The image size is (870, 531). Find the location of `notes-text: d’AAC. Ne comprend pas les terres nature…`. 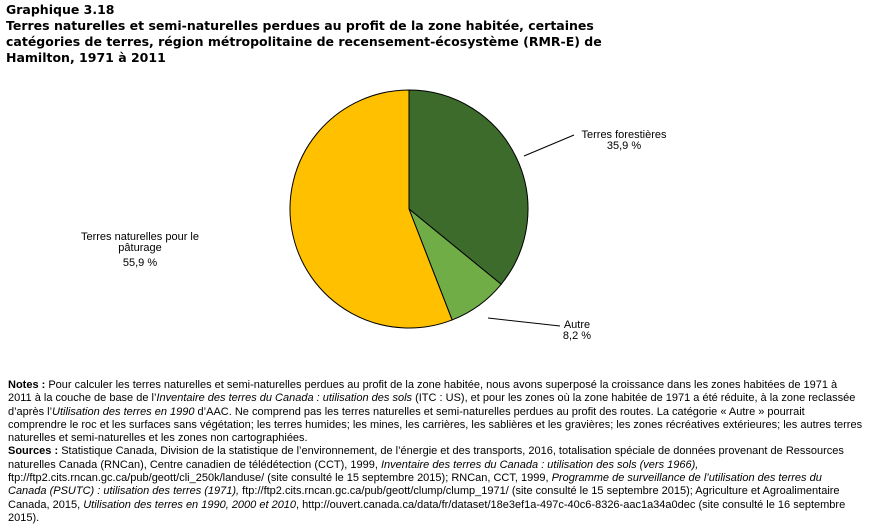

notes-text: d’AAC. Ne comprend pas les terres nature… is located at coordinates (435, 425).